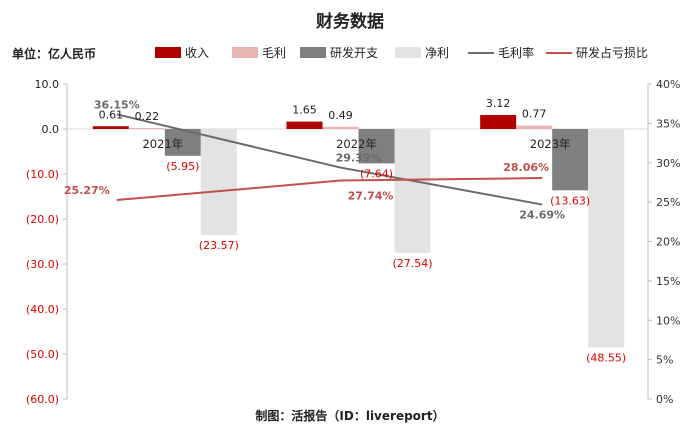 The image size is (700, 437). I want to click on legend-label-研发开支: 研发开支, so click(354, 52).